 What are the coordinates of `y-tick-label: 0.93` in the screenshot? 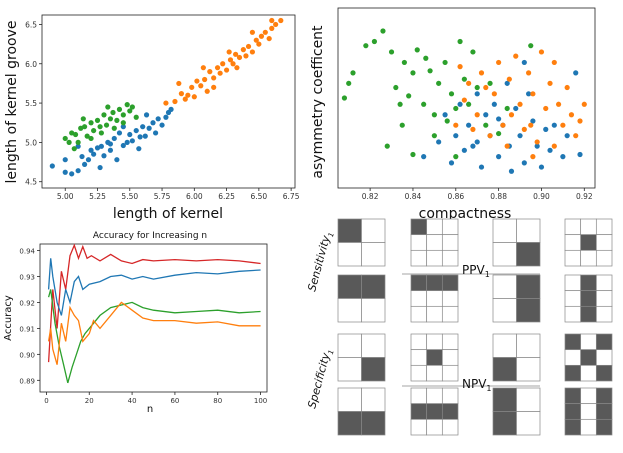 It's located at (27, 277).